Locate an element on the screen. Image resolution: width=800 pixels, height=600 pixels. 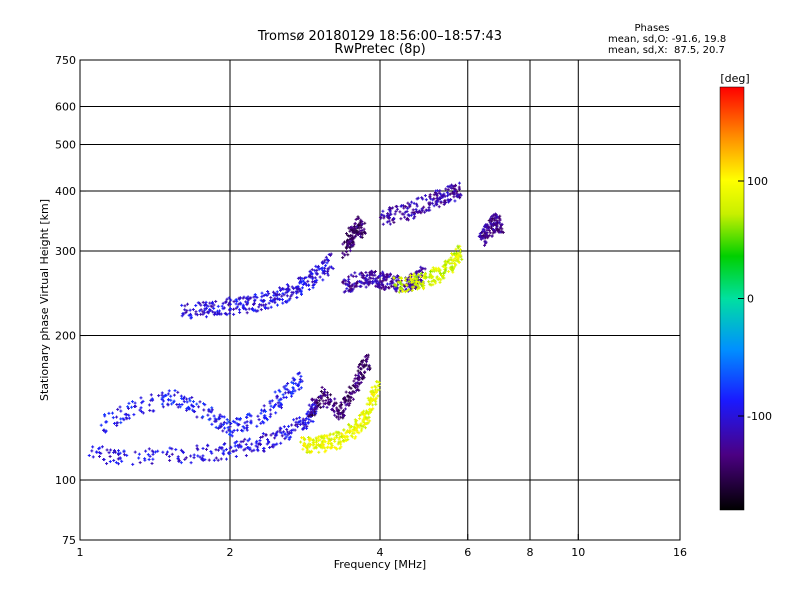
y-axis-label: Stationary phase Virtual Height [km] is located at coordinates (44, 300).